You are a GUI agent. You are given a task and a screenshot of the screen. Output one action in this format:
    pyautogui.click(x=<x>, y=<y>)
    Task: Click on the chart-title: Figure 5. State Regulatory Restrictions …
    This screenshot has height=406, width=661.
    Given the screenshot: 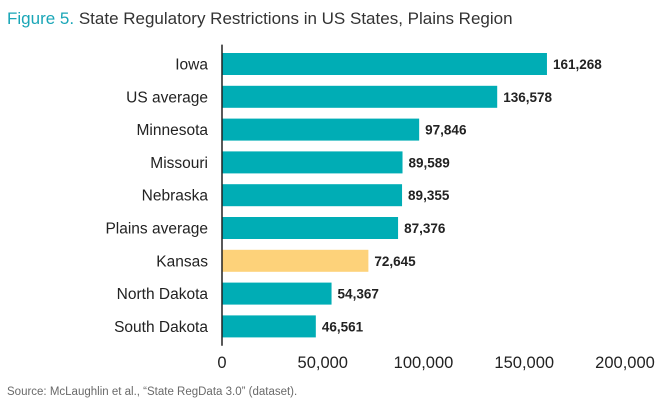 What is the action you would take?
    pyautogui.click(x=260, y=19)
    